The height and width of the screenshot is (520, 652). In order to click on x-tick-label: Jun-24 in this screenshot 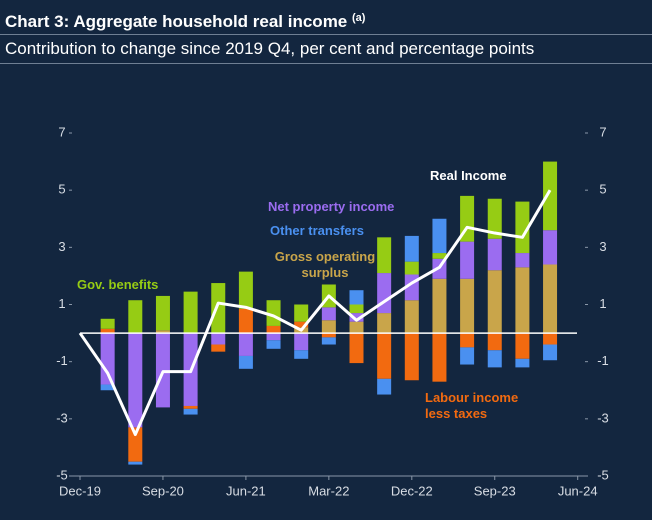, I will do `click(578, 490)`.